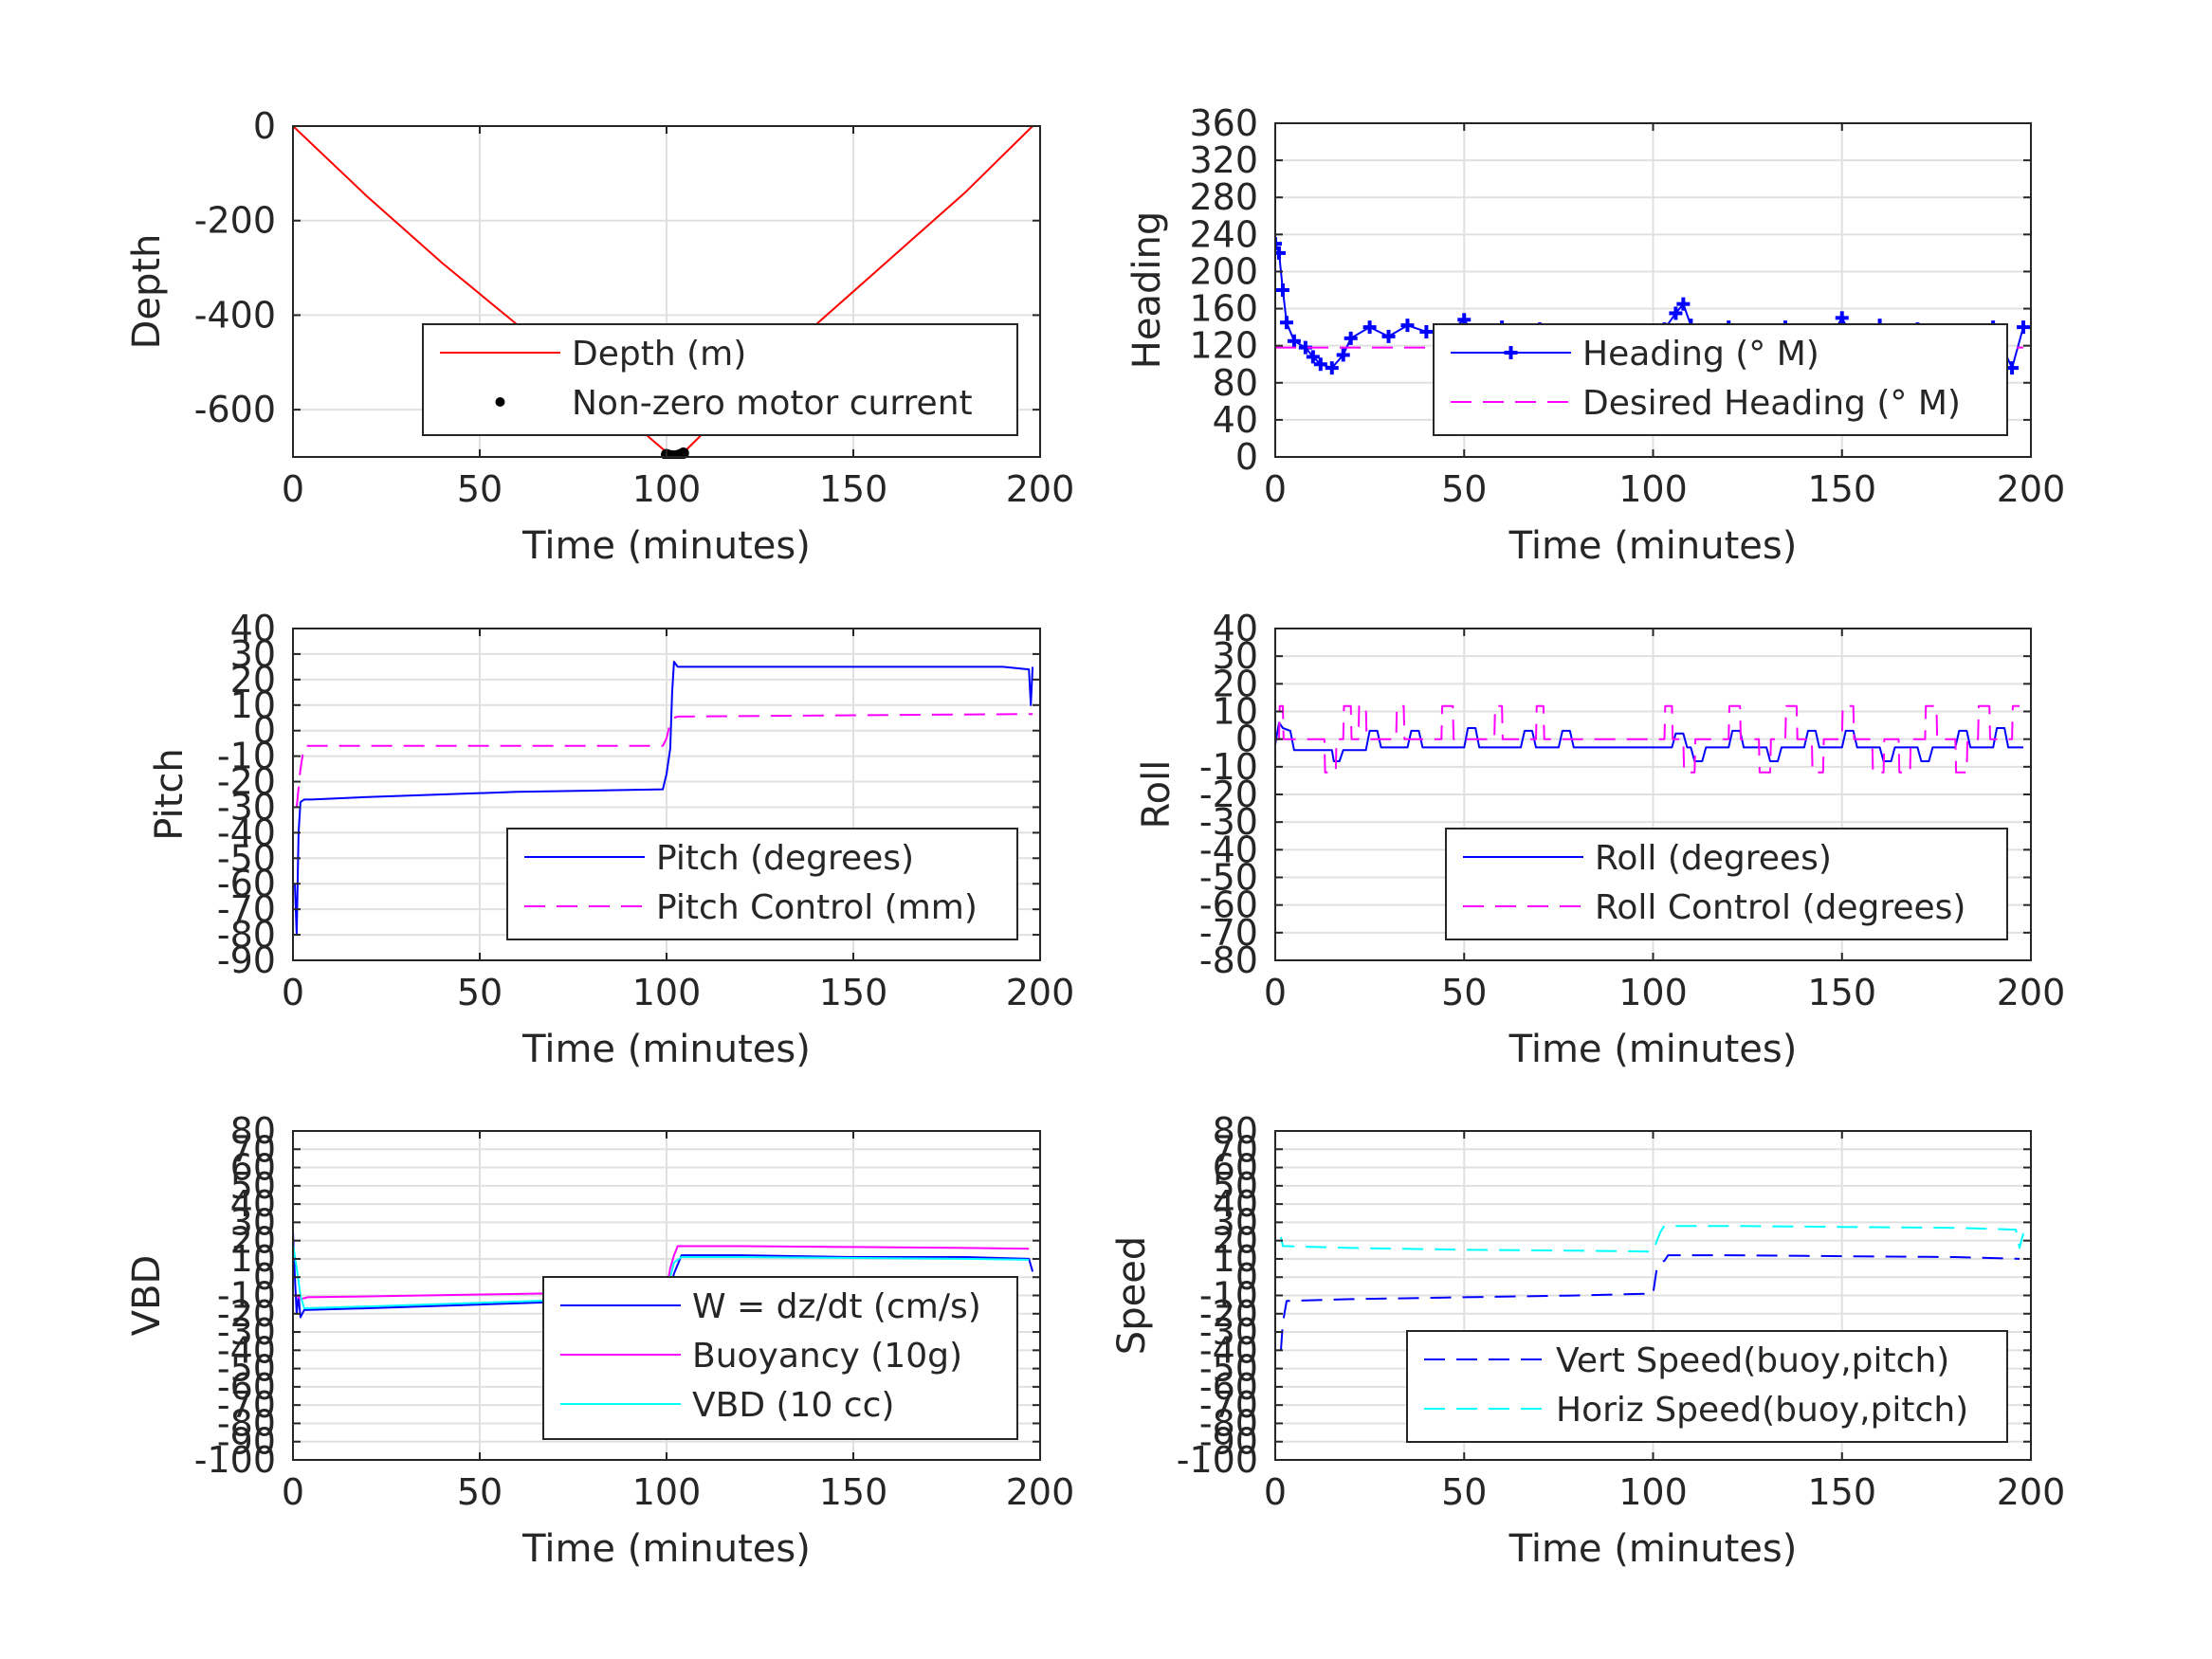 The width and height of the screenshot is (2212, 1659). Describe the element at coordinates (1228, 1387) in the screenshot. I see `speed-y-tick-label: -60` at that location.